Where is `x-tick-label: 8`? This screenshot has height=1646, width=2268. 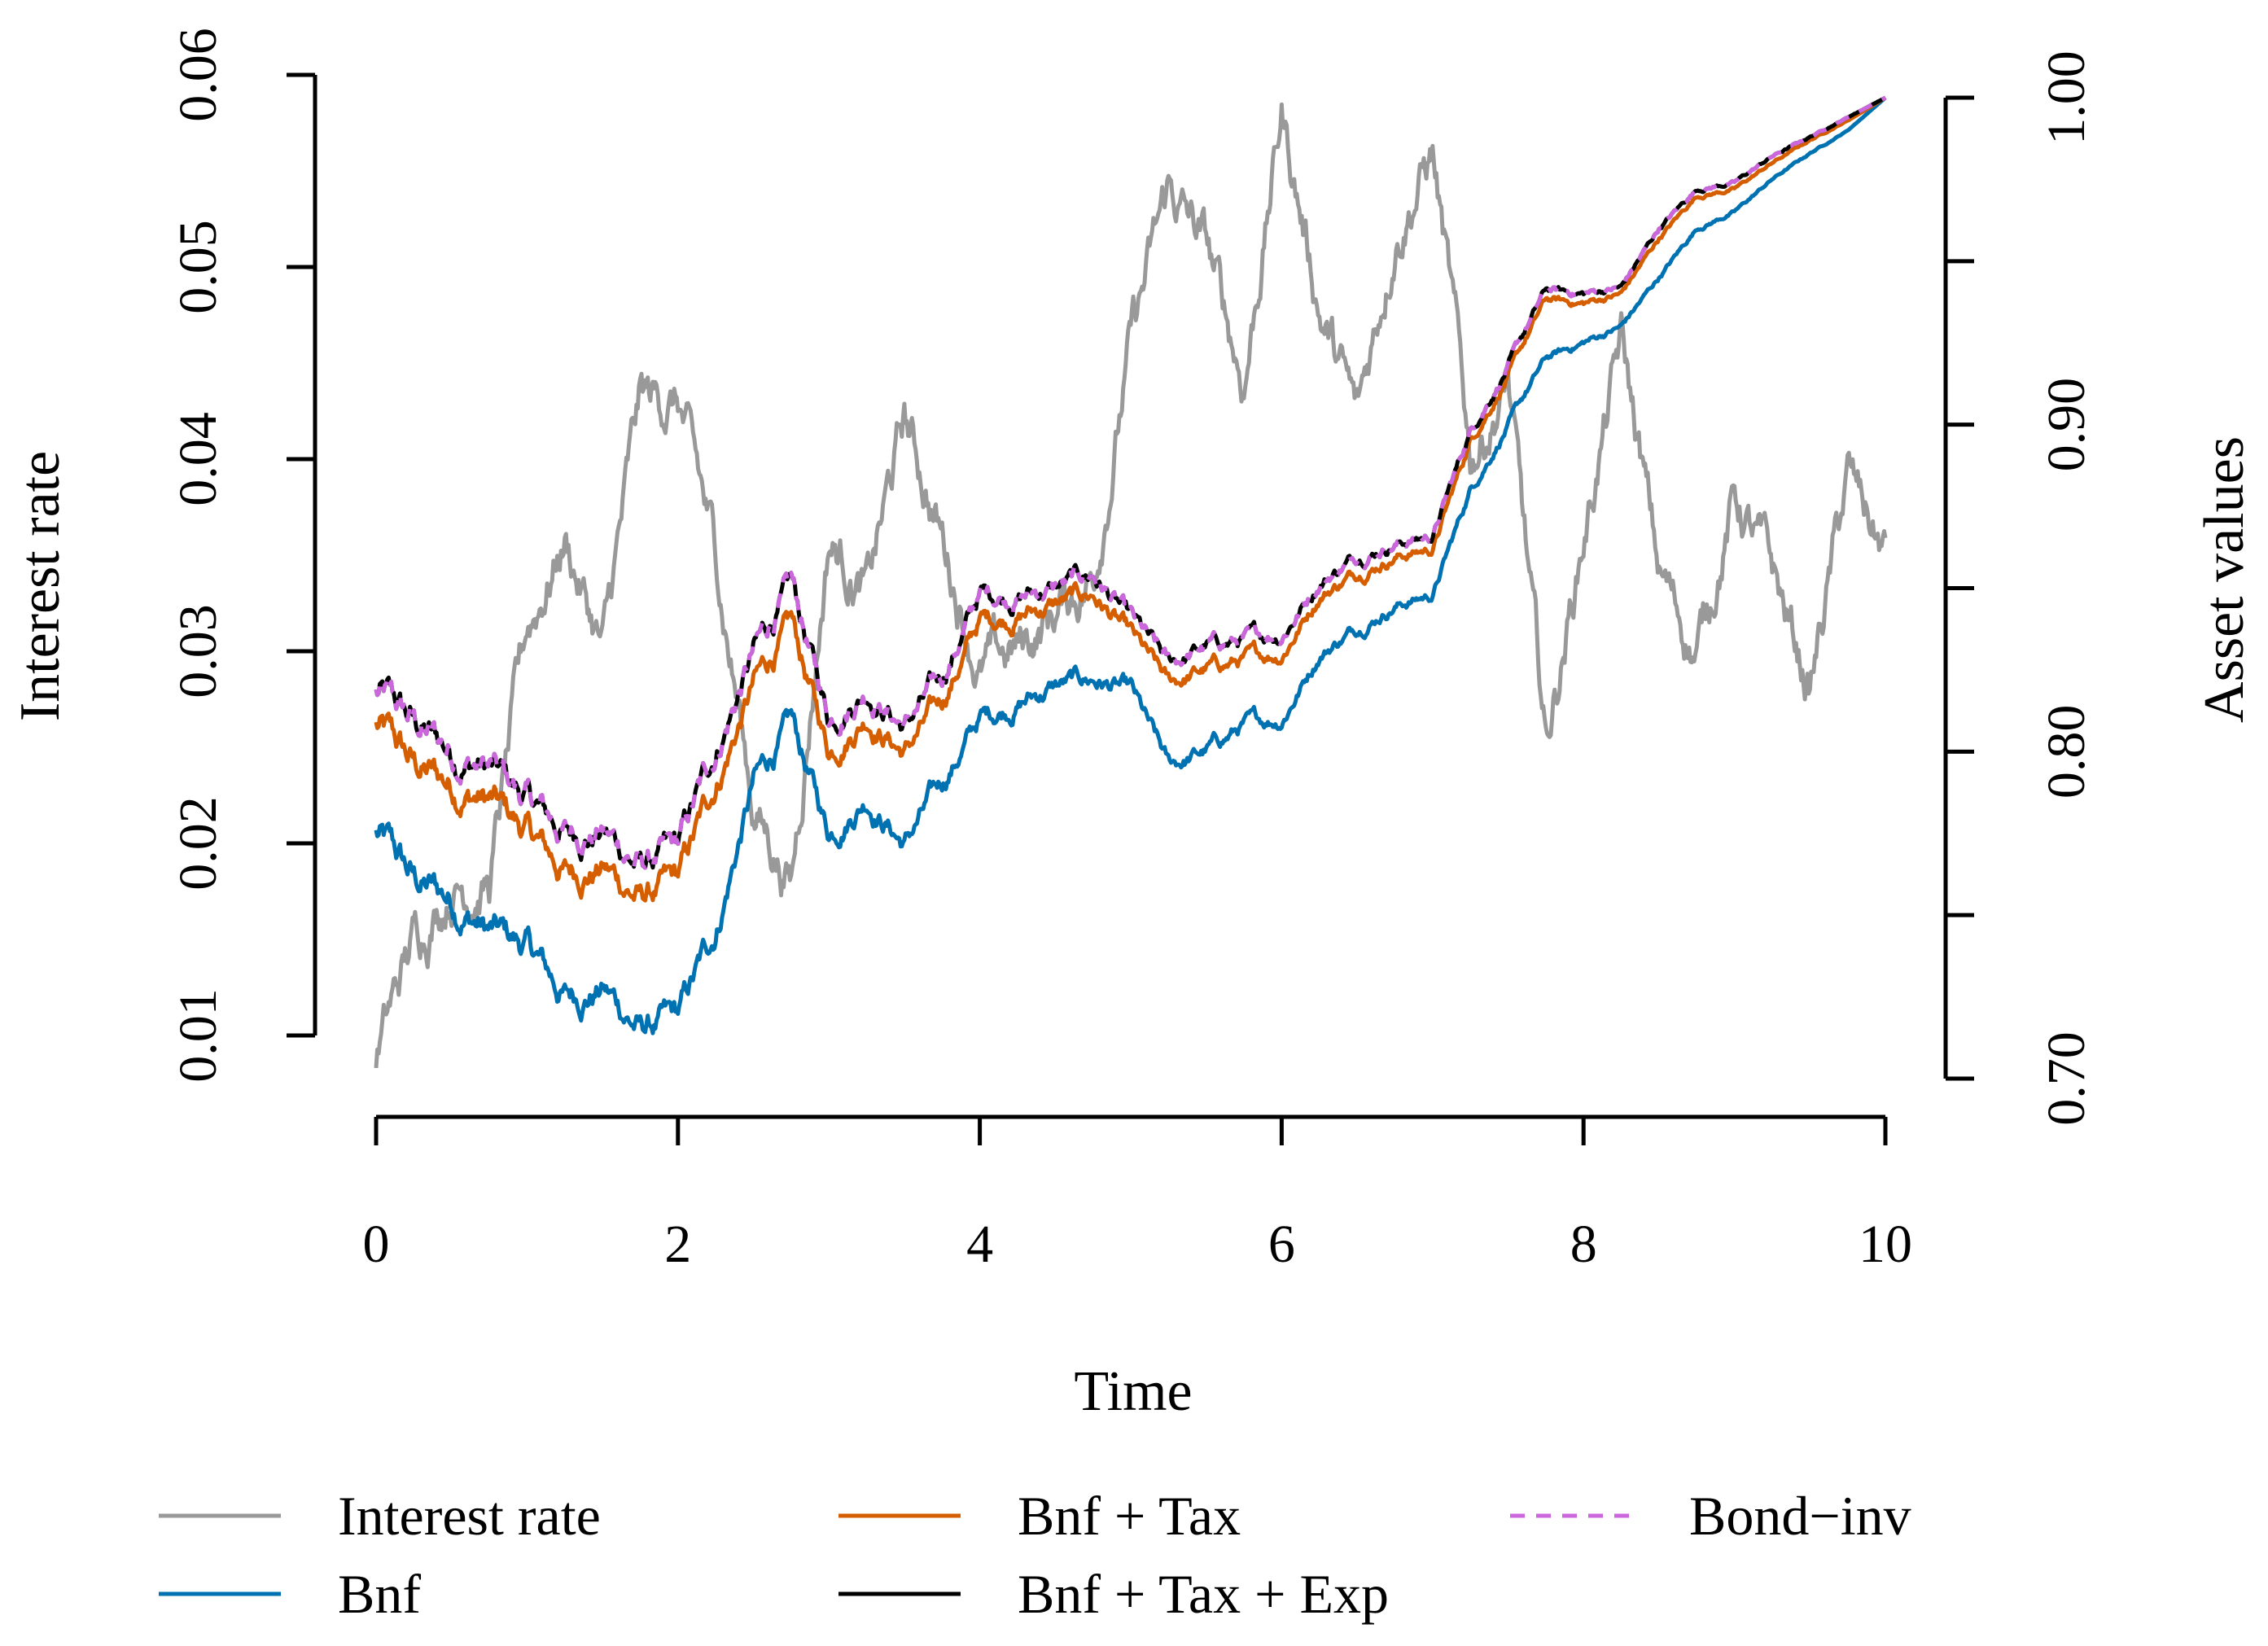 x-tick-label: 8 is located at coordinates (1583, 1244).